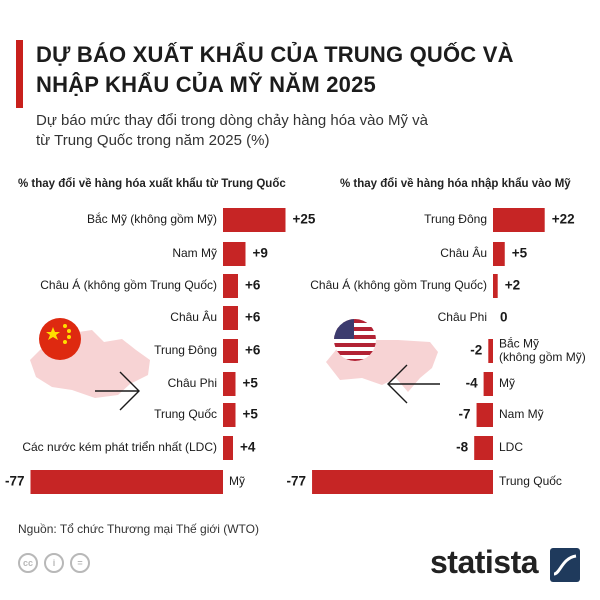 This screenshot has height=600, width=600. Describe the element at coordinates (563, 219) in the screenshot. I see `bar-value-label: +22` at that location.